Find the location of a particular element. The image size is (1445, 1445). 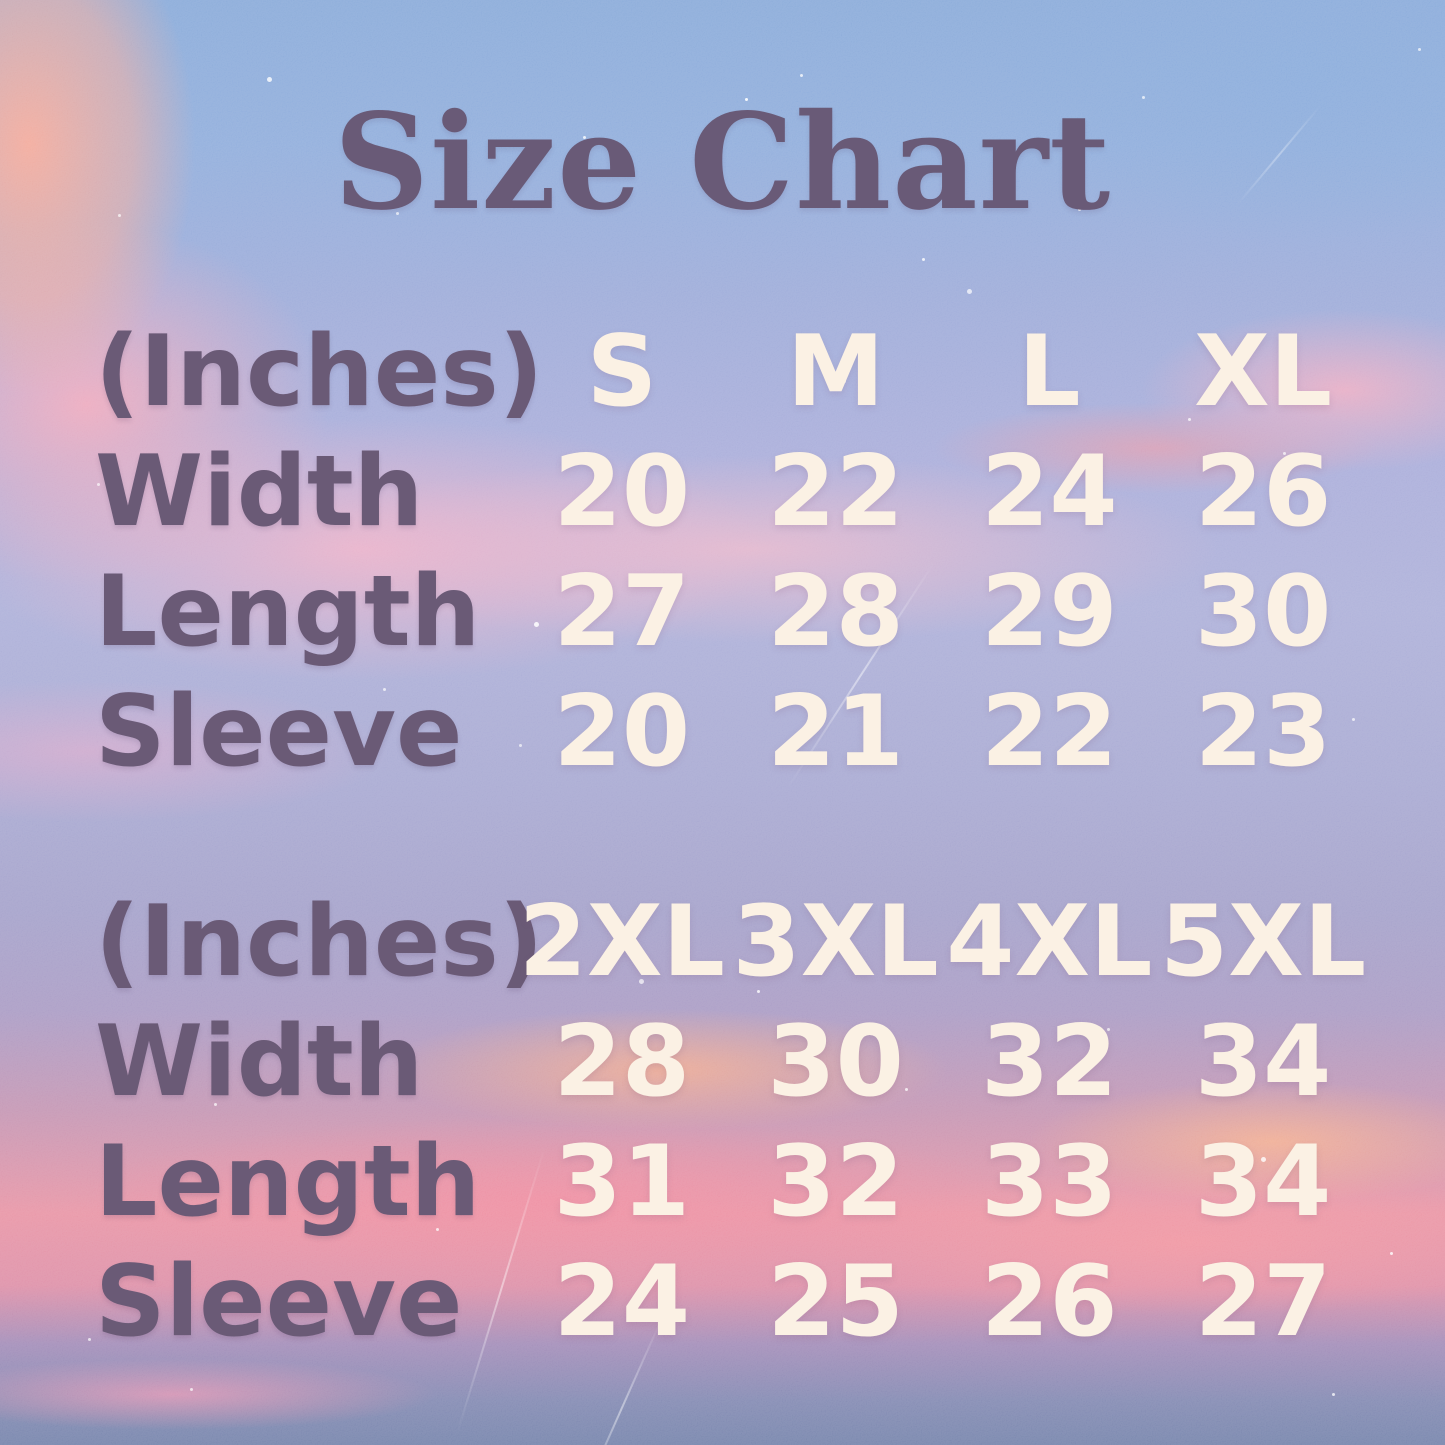

col-header-2xl: 2XL is located at coordinates (621, 942).